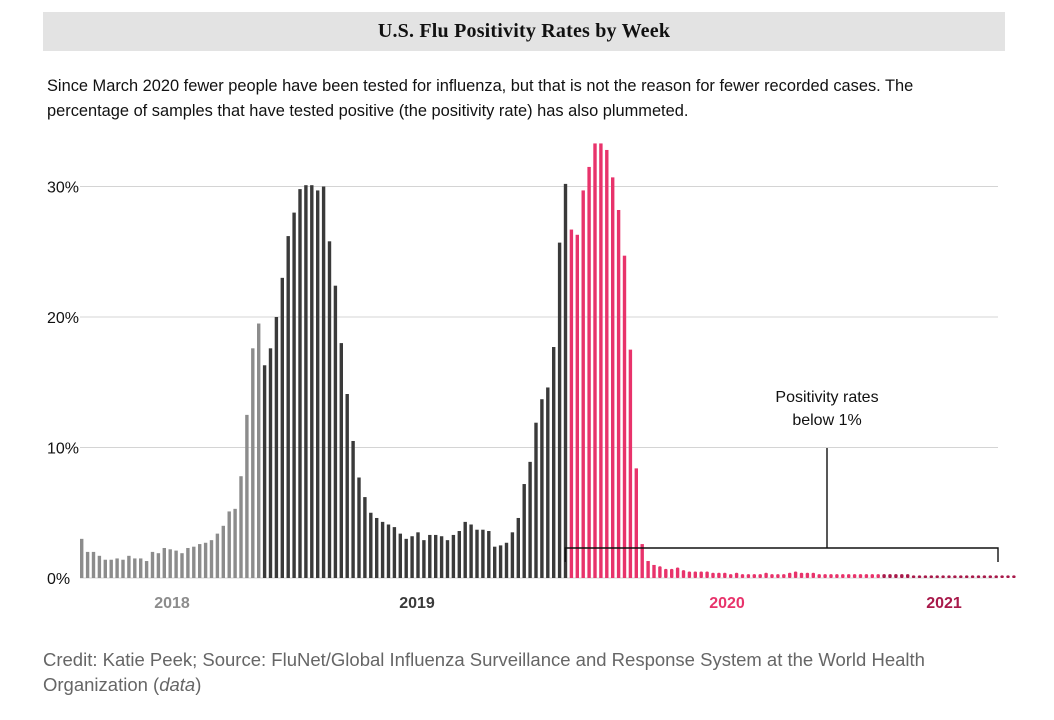 This screenshot has width=1054, height=720. I want to click on title-bar: U.S. Flu Positivity Rates by Week, so click(524, 31).